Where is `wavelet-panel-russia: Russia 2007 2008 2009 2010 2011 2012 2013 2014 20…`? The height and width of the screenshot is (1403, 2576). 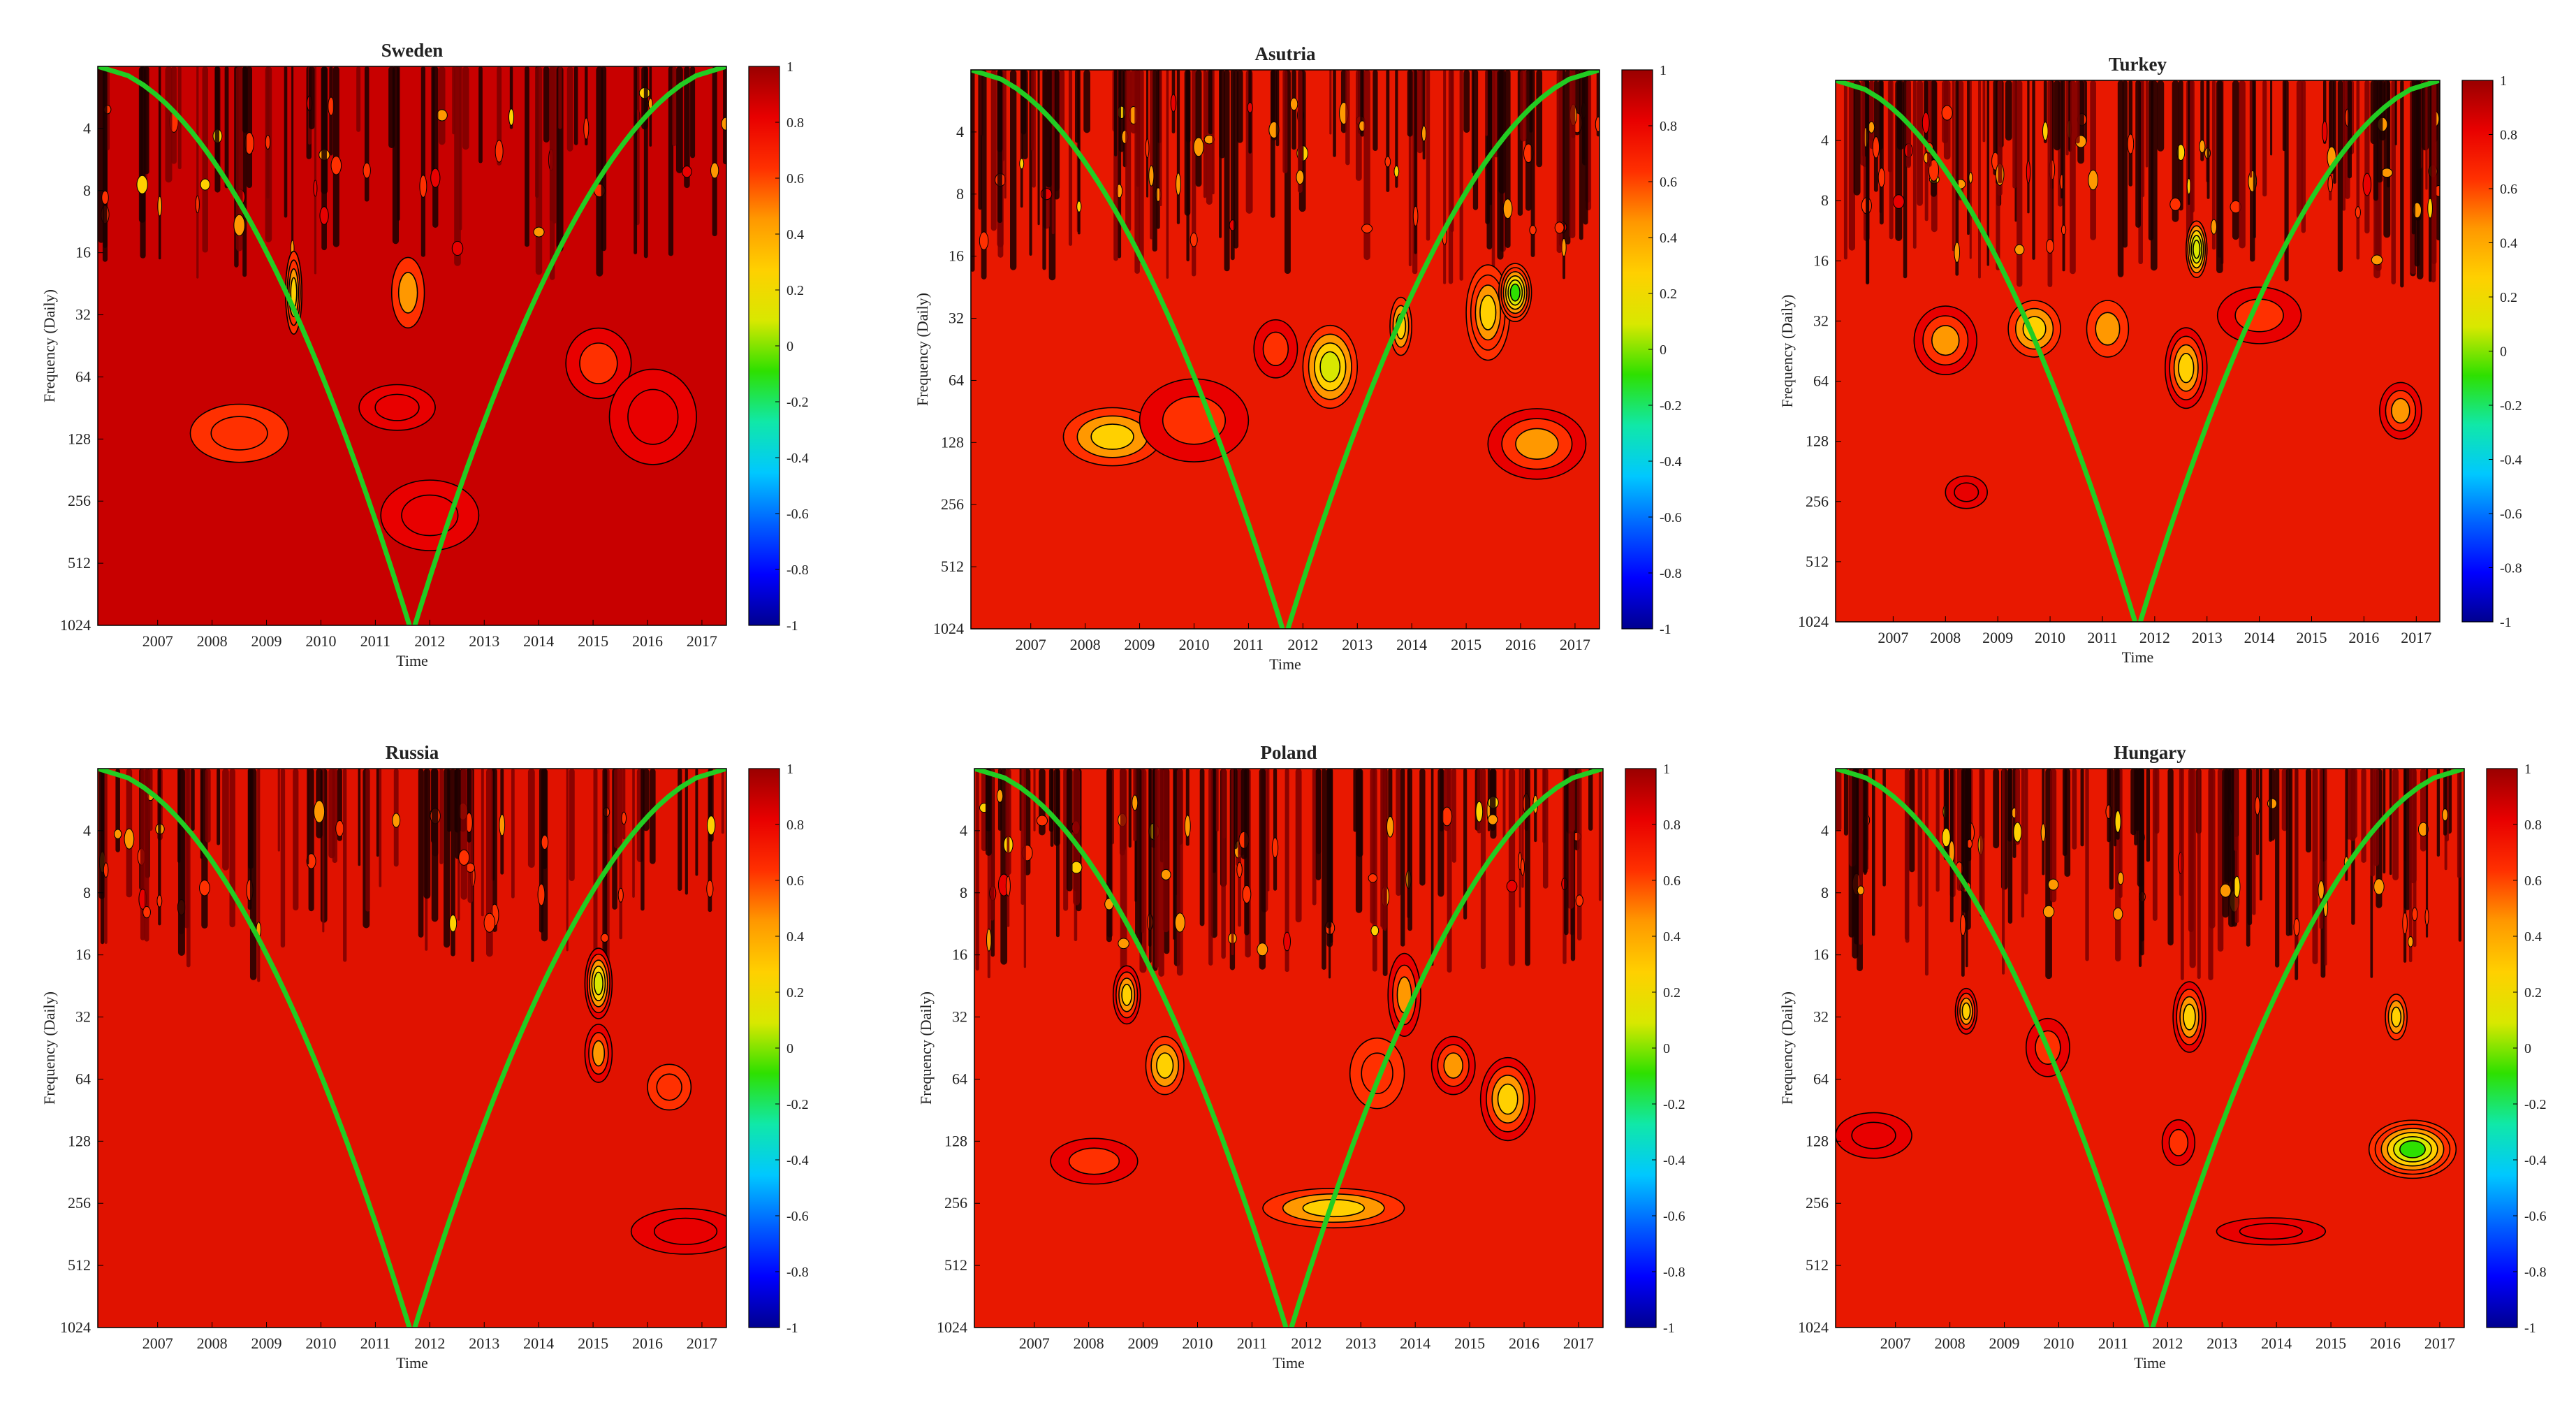 wavelet-panel-russia: Russia 2007 2008 2009 2010 2011 2012 2013 2014 20… is located at coordinates (425, 1057).